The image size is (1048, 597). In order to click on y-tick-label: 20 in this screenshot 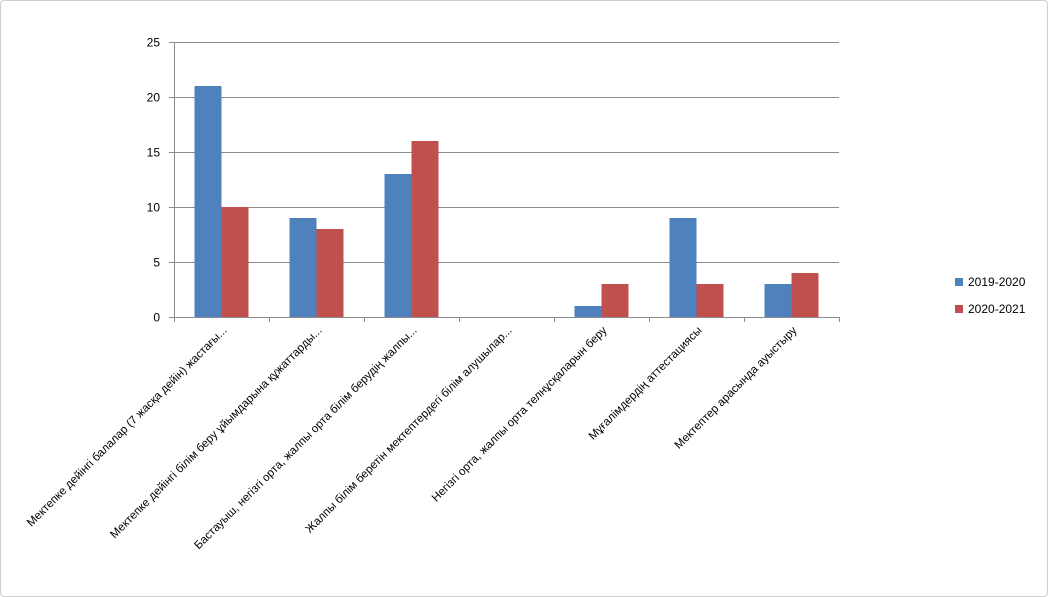, I will do `click(154, 98)`.